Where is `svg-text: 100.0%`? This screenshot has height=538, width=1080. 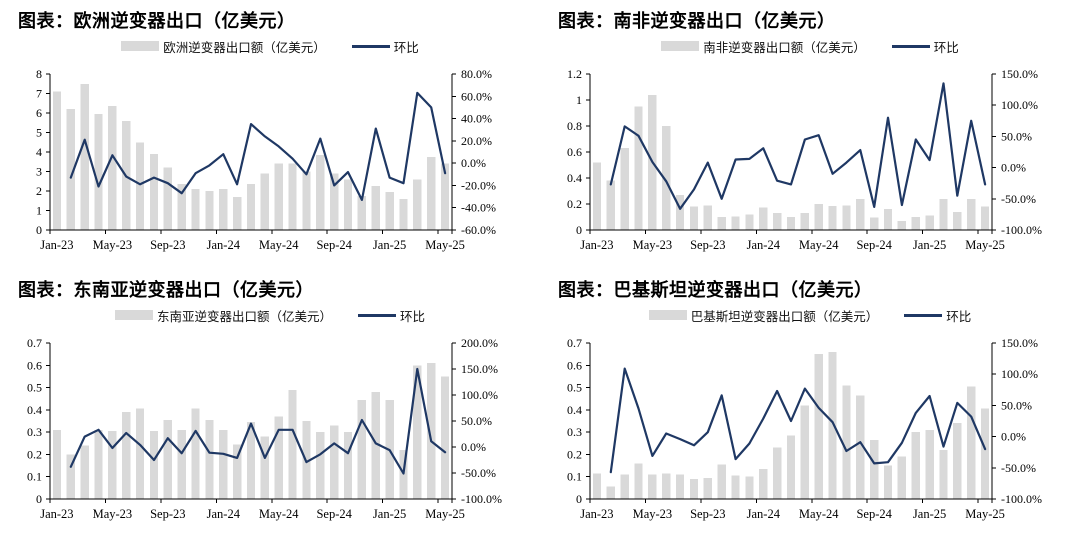
svg-text: 100.0% is located at coordinates (1019, 374).